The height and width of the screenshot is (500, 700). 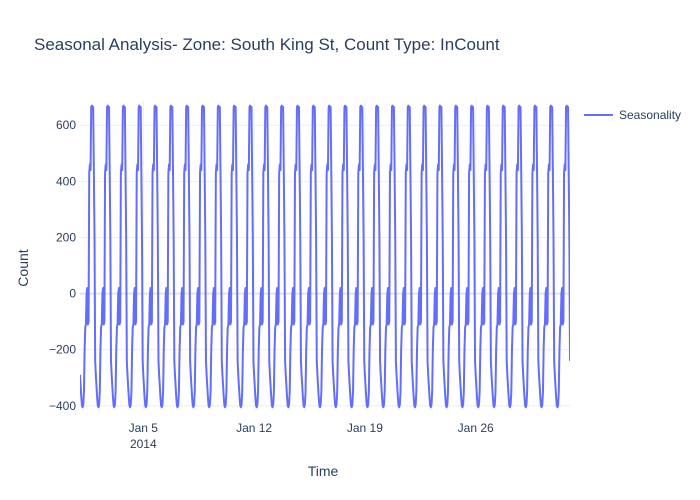 I want to click on x-tick-label: Jan 12, so click(x=254, y=428).